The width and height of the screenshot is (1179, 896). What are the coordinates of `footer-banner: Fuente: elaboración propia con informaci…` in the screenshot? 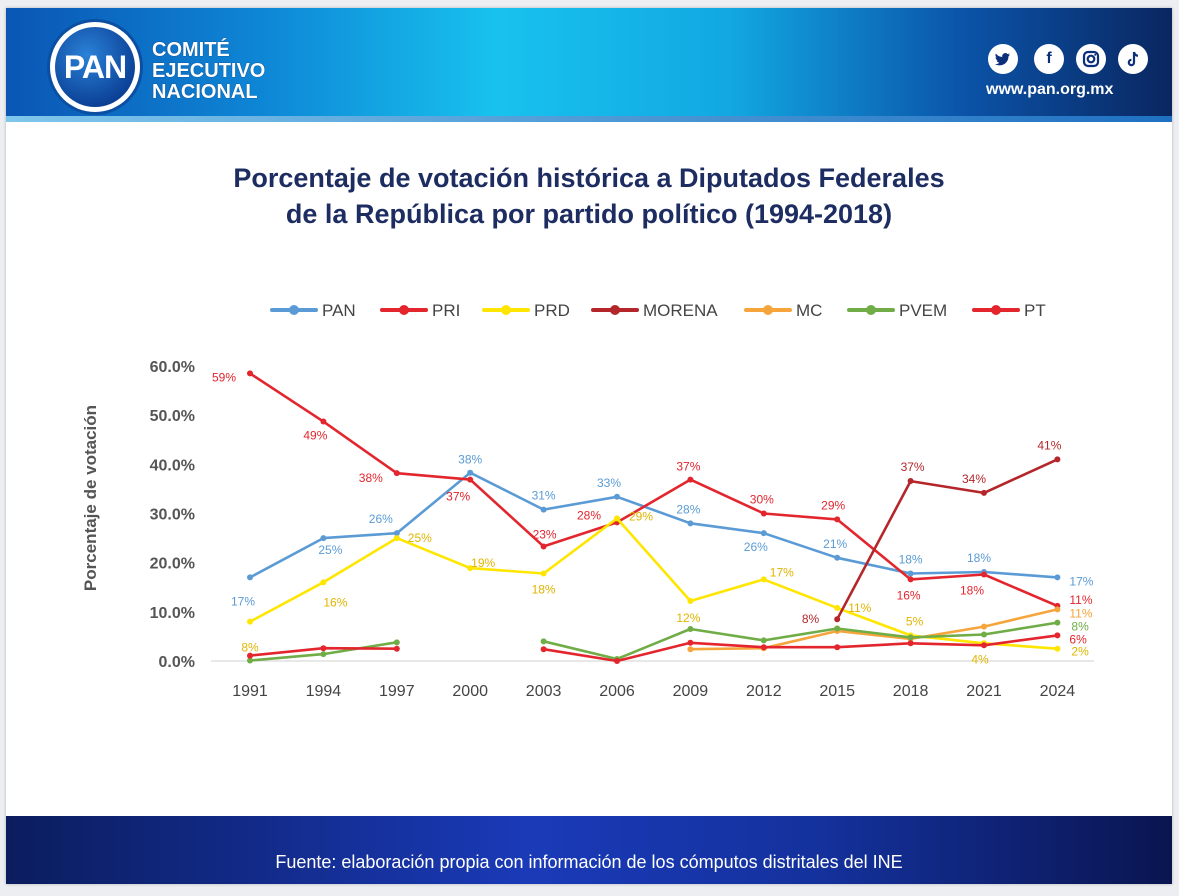 It's located at (589, 850).